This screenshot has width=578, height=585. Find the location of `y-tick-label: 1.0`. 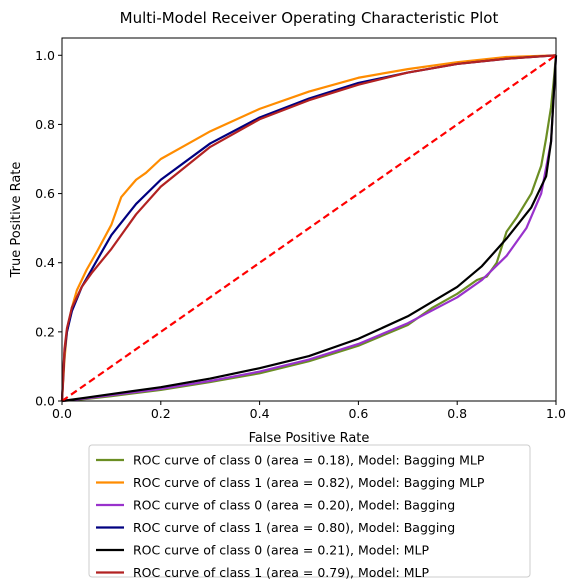

y-tick-label: 1.0 is located at coordinates (45, 55).